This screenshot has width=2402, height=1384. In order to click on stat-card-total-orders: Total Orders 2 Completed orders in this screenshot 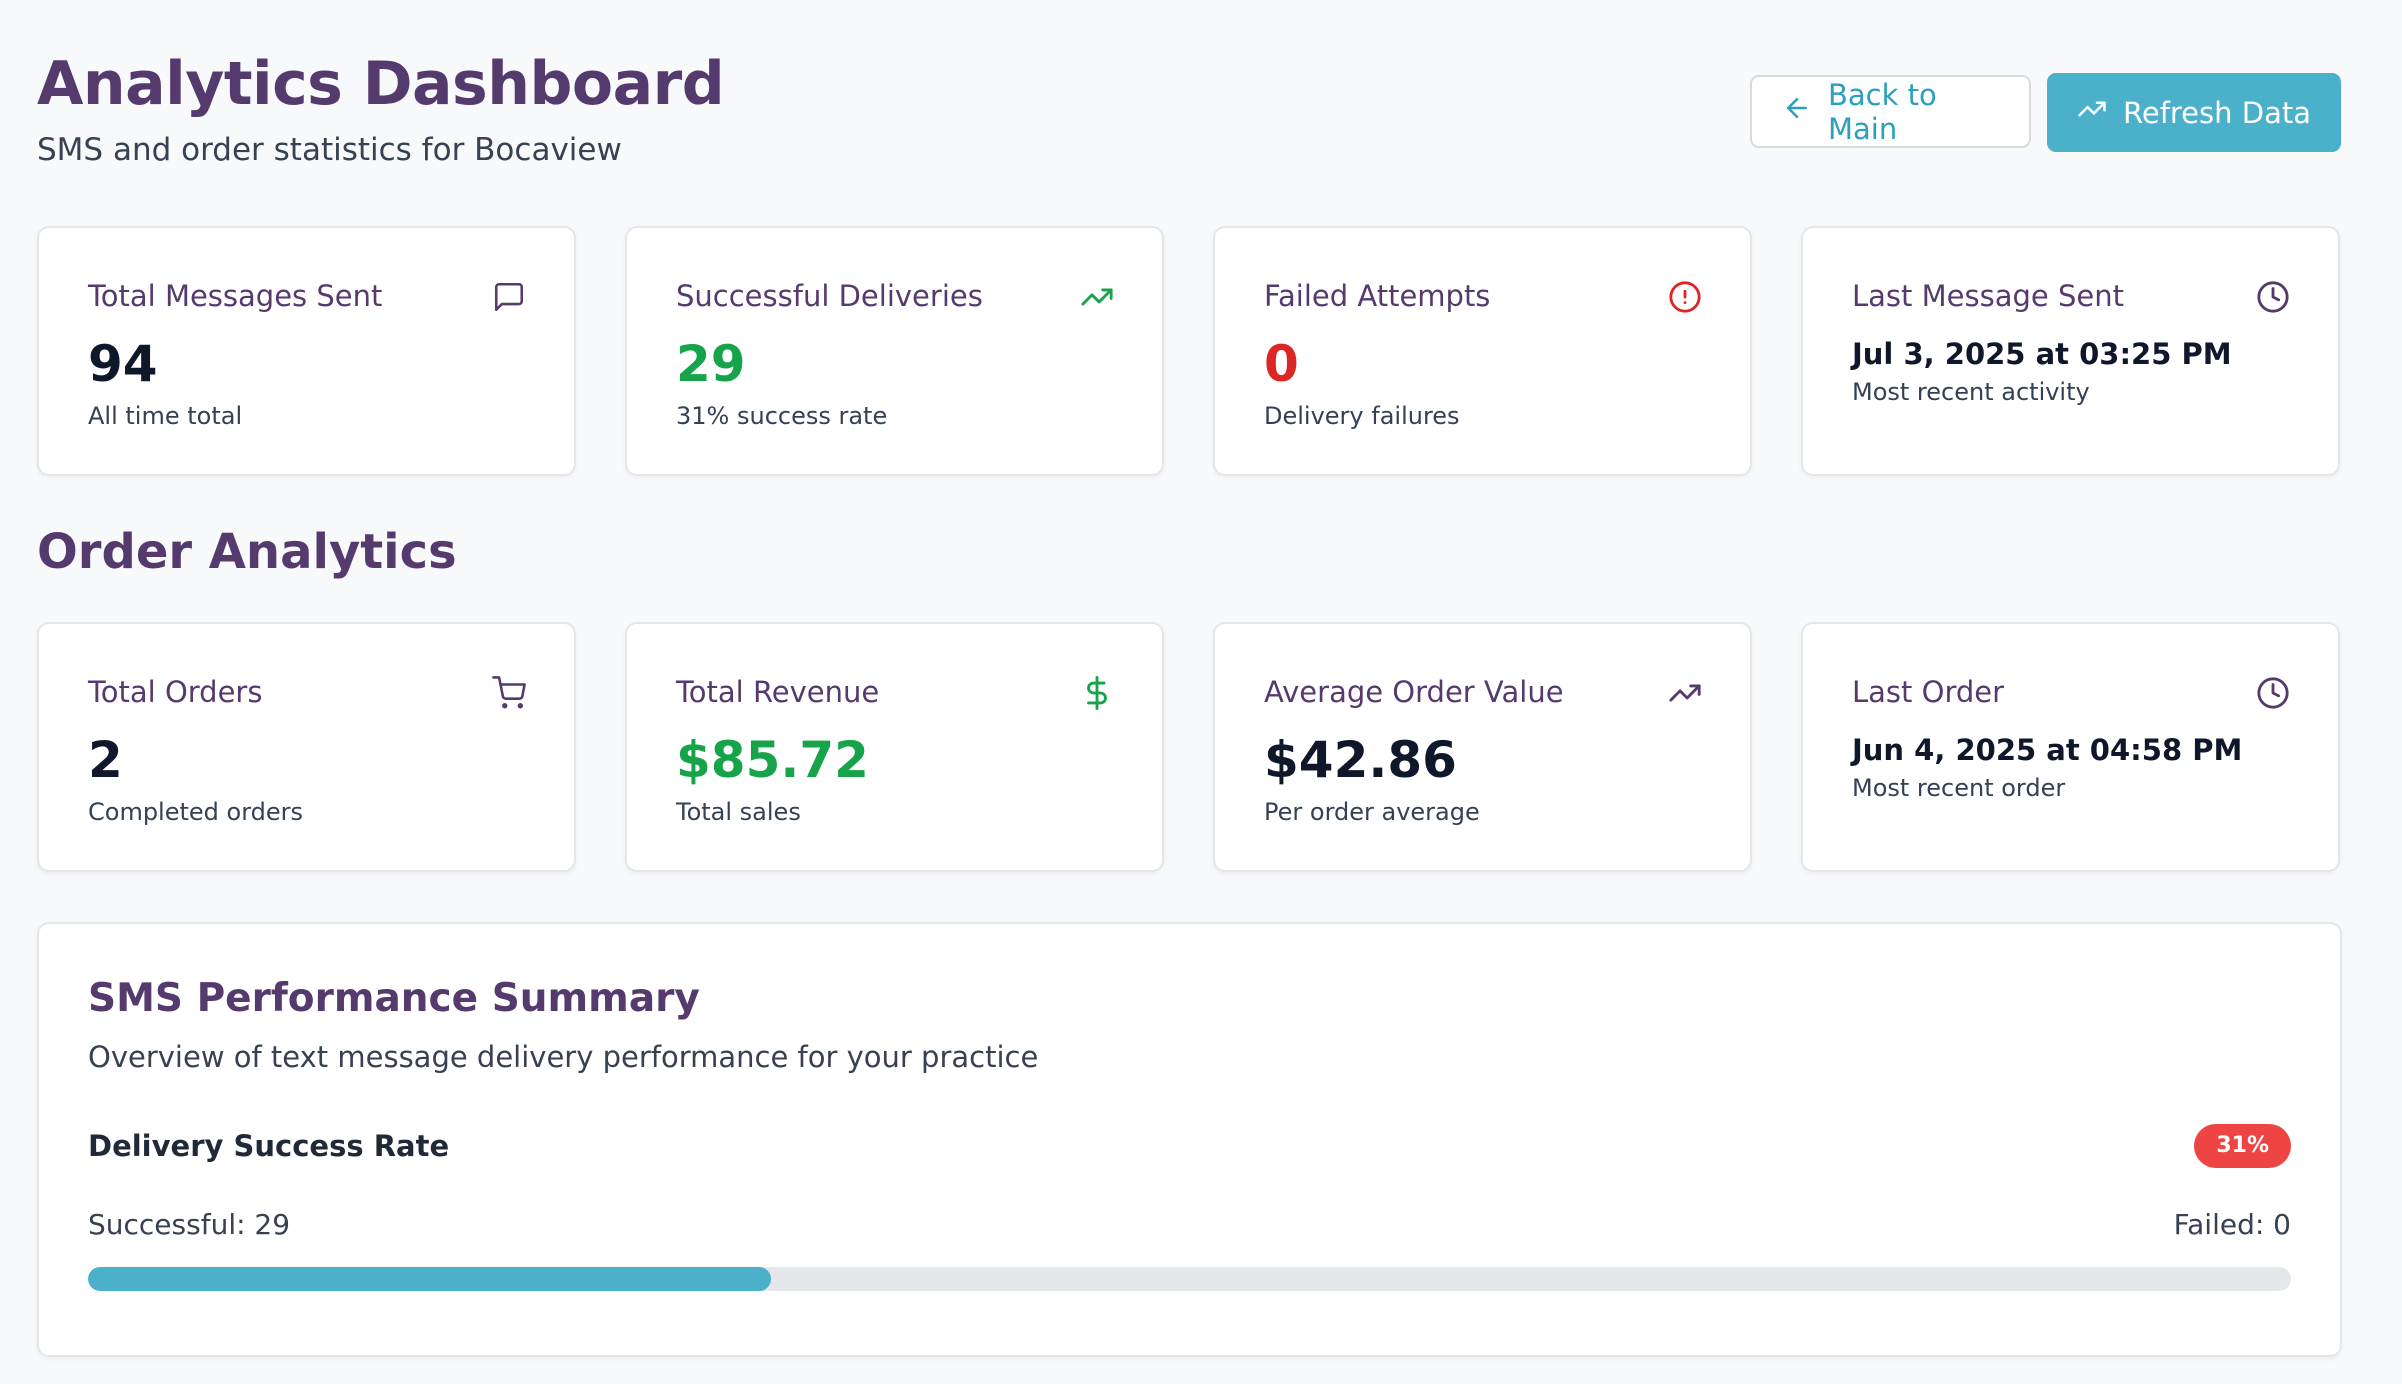, I will do `click(306, 747)`.